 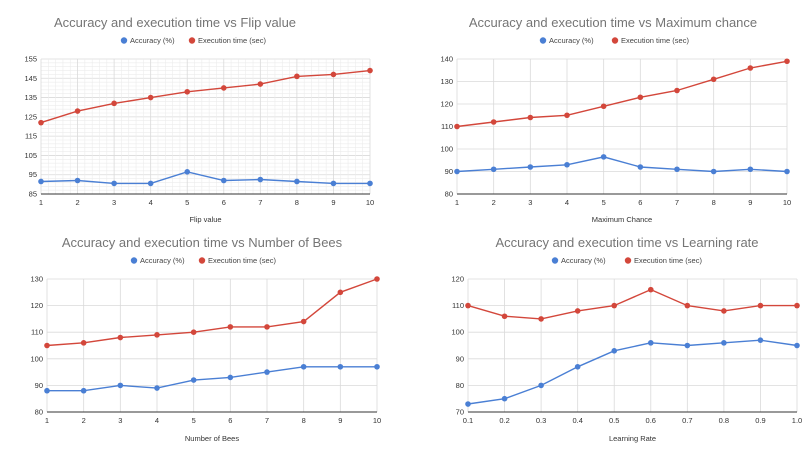 I want to click on y-tick-label: 130, so click(x=446, y=81).